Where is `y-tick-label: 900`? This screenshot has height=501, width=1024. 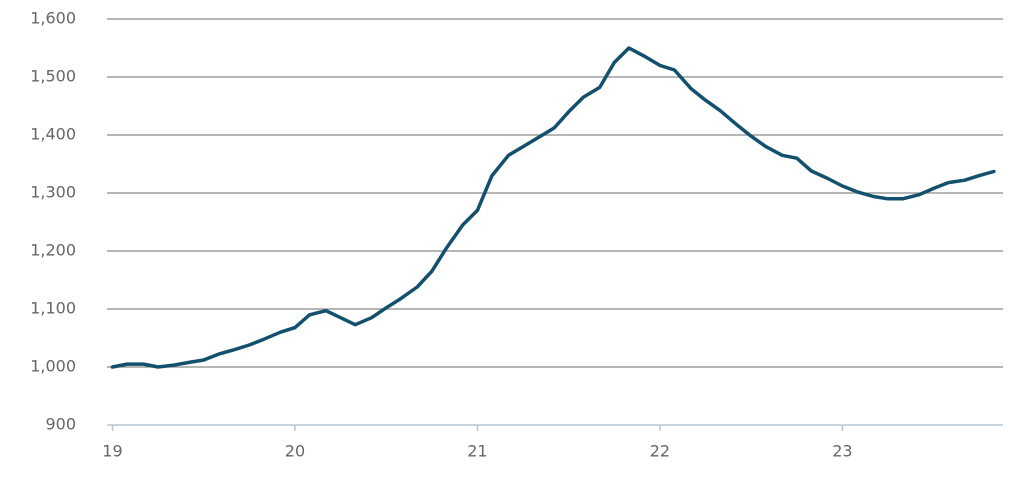 y-tick-label: 900 is located at coordinates (60, 424).